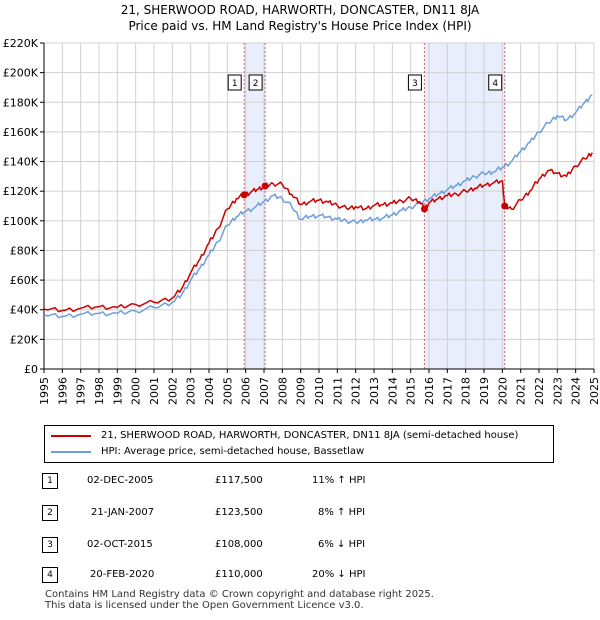  I want to click on x-tick-label: 2003, so click(191, 391).